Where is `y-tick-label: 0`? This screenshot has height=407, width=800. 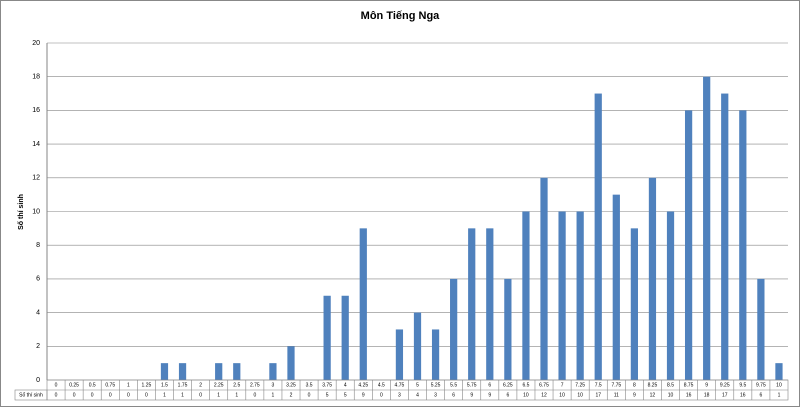
y-tick-label: 0 is located at coordinates (38, 380).